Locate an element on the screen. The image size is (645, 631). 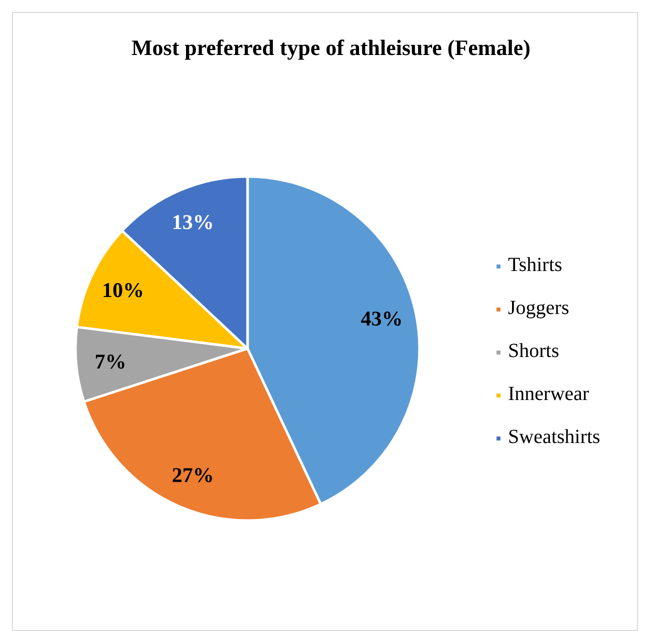
chart-title: Most preferred type of athleisure (Female) is located at coordinates (331, 47).